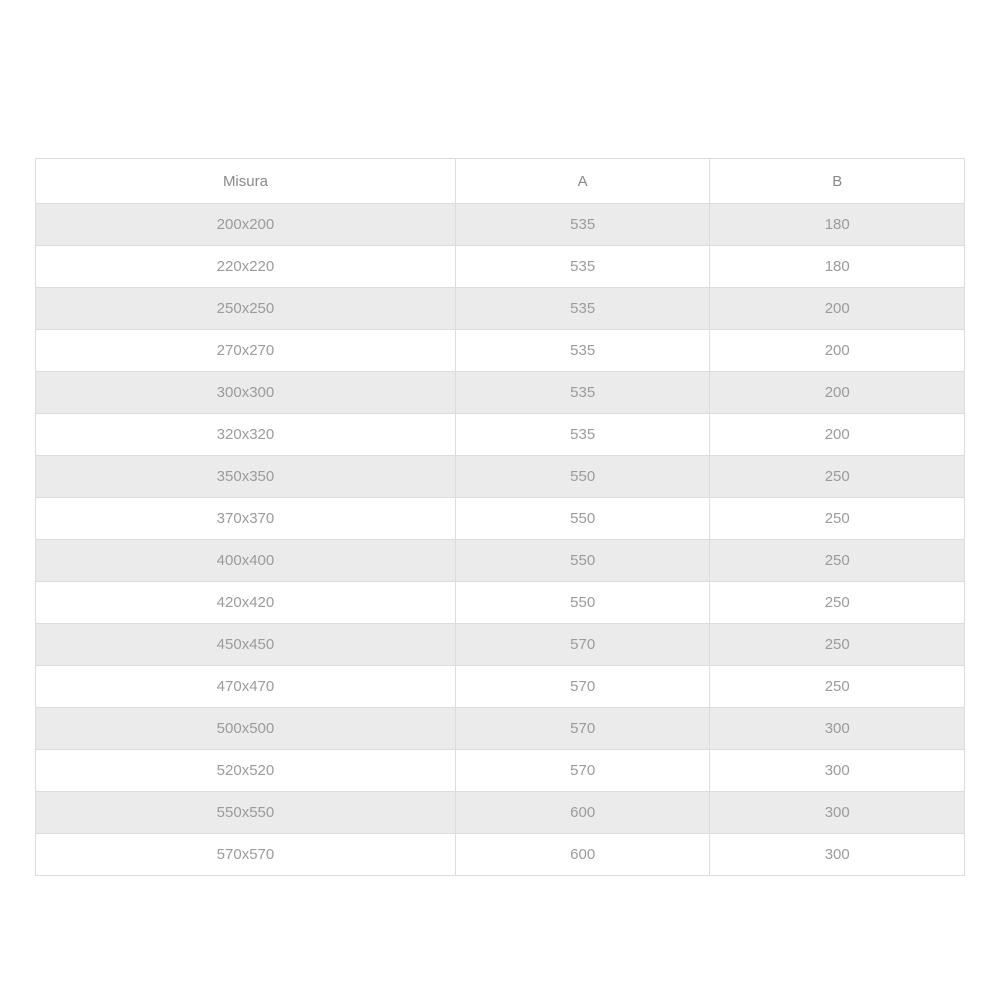  I want to click on table-cell-misura: 300x300, so click(245, 392).